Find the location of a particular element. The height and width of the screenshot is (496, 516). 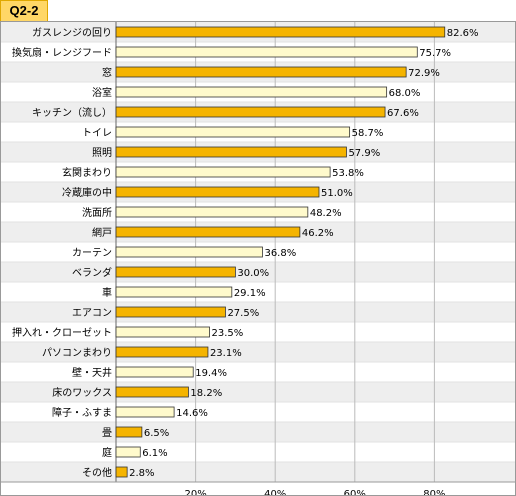

category-label: 障子・ふすま is located at coordinates (82, 412).